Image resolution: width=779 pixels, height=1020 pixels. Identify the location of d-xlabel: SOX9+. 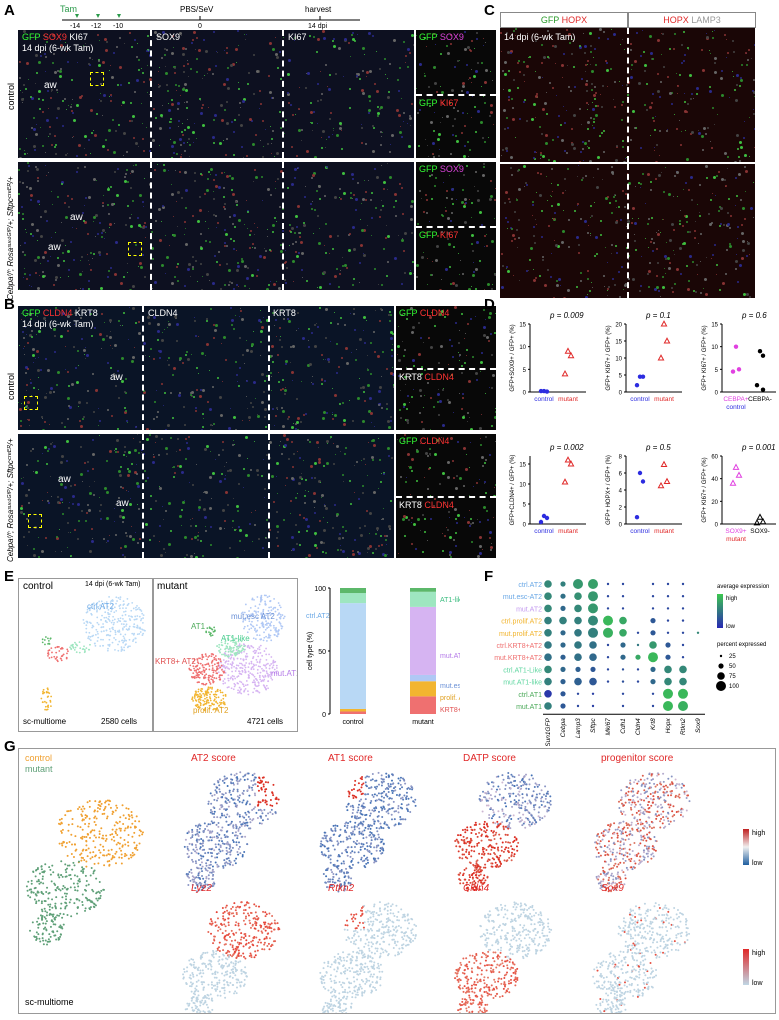
(735, 531).